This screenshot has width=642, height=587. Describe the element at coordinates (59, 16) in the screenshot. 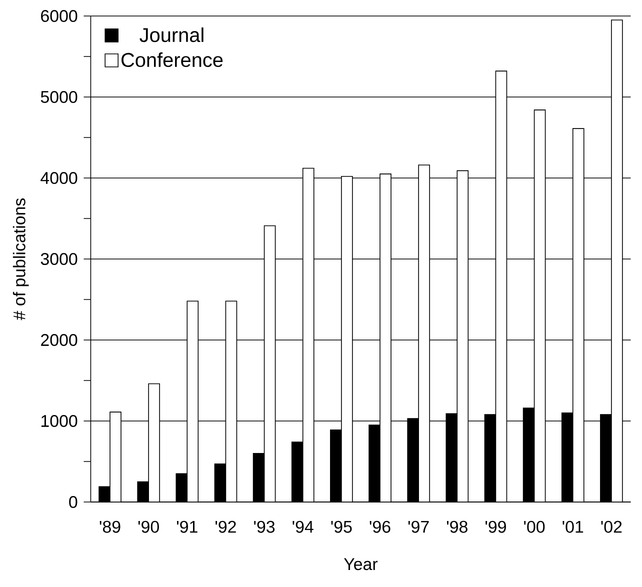

I see `y-tick-label: 6000` at that location.